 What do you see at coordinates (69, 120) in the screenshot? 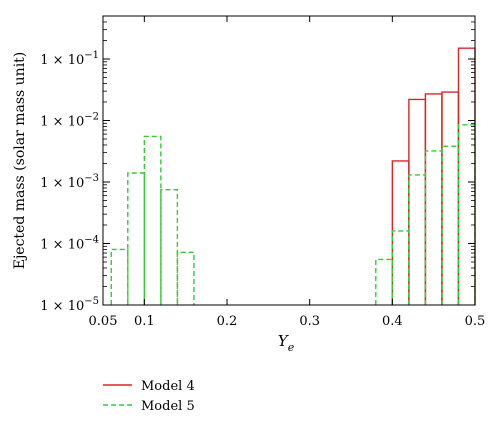
I see `y-tick-label: 1 × 10⁻²` at bounding box center [69, 120].